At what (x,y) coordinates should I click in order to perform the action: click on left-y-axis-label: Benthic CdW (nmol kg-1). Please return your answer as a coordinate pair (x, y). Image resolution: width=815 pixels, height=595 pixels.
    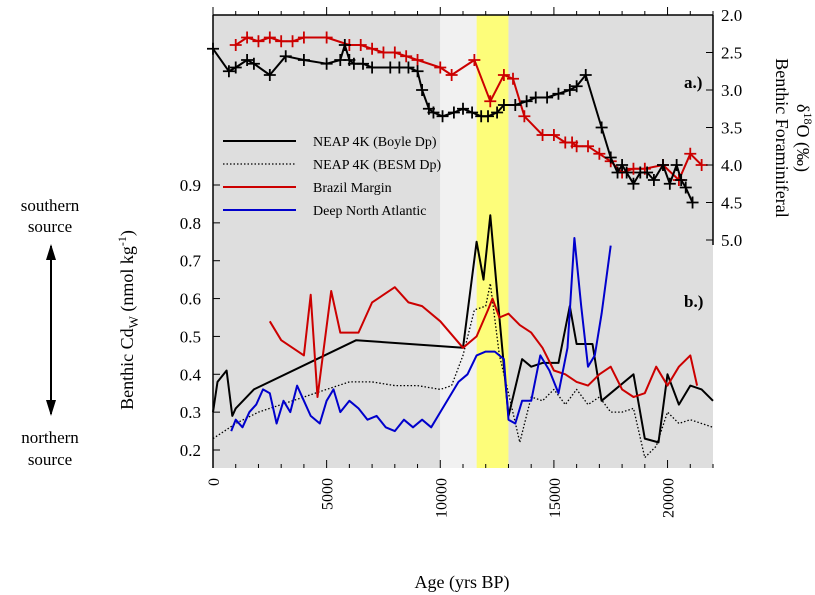
    Looking at the image, I should click on (128, 320).